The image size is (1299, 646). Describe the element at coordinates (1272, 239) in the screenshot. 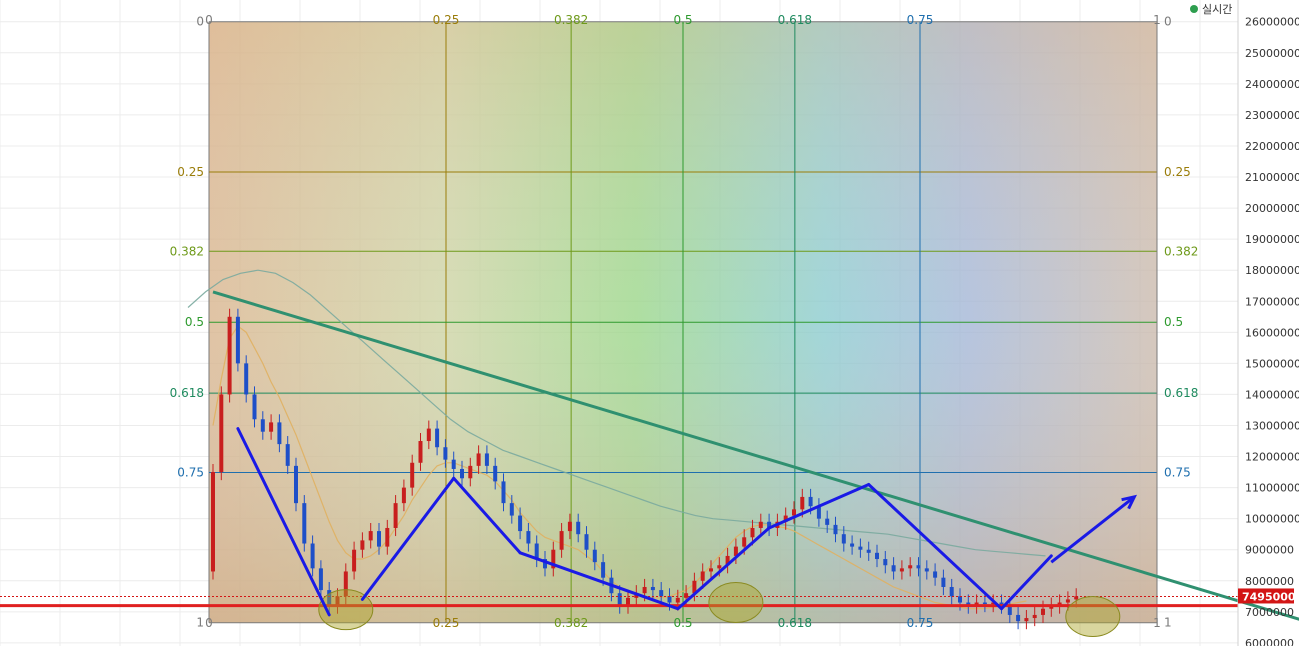

I see `y-tick-label: 19000000` at that location.